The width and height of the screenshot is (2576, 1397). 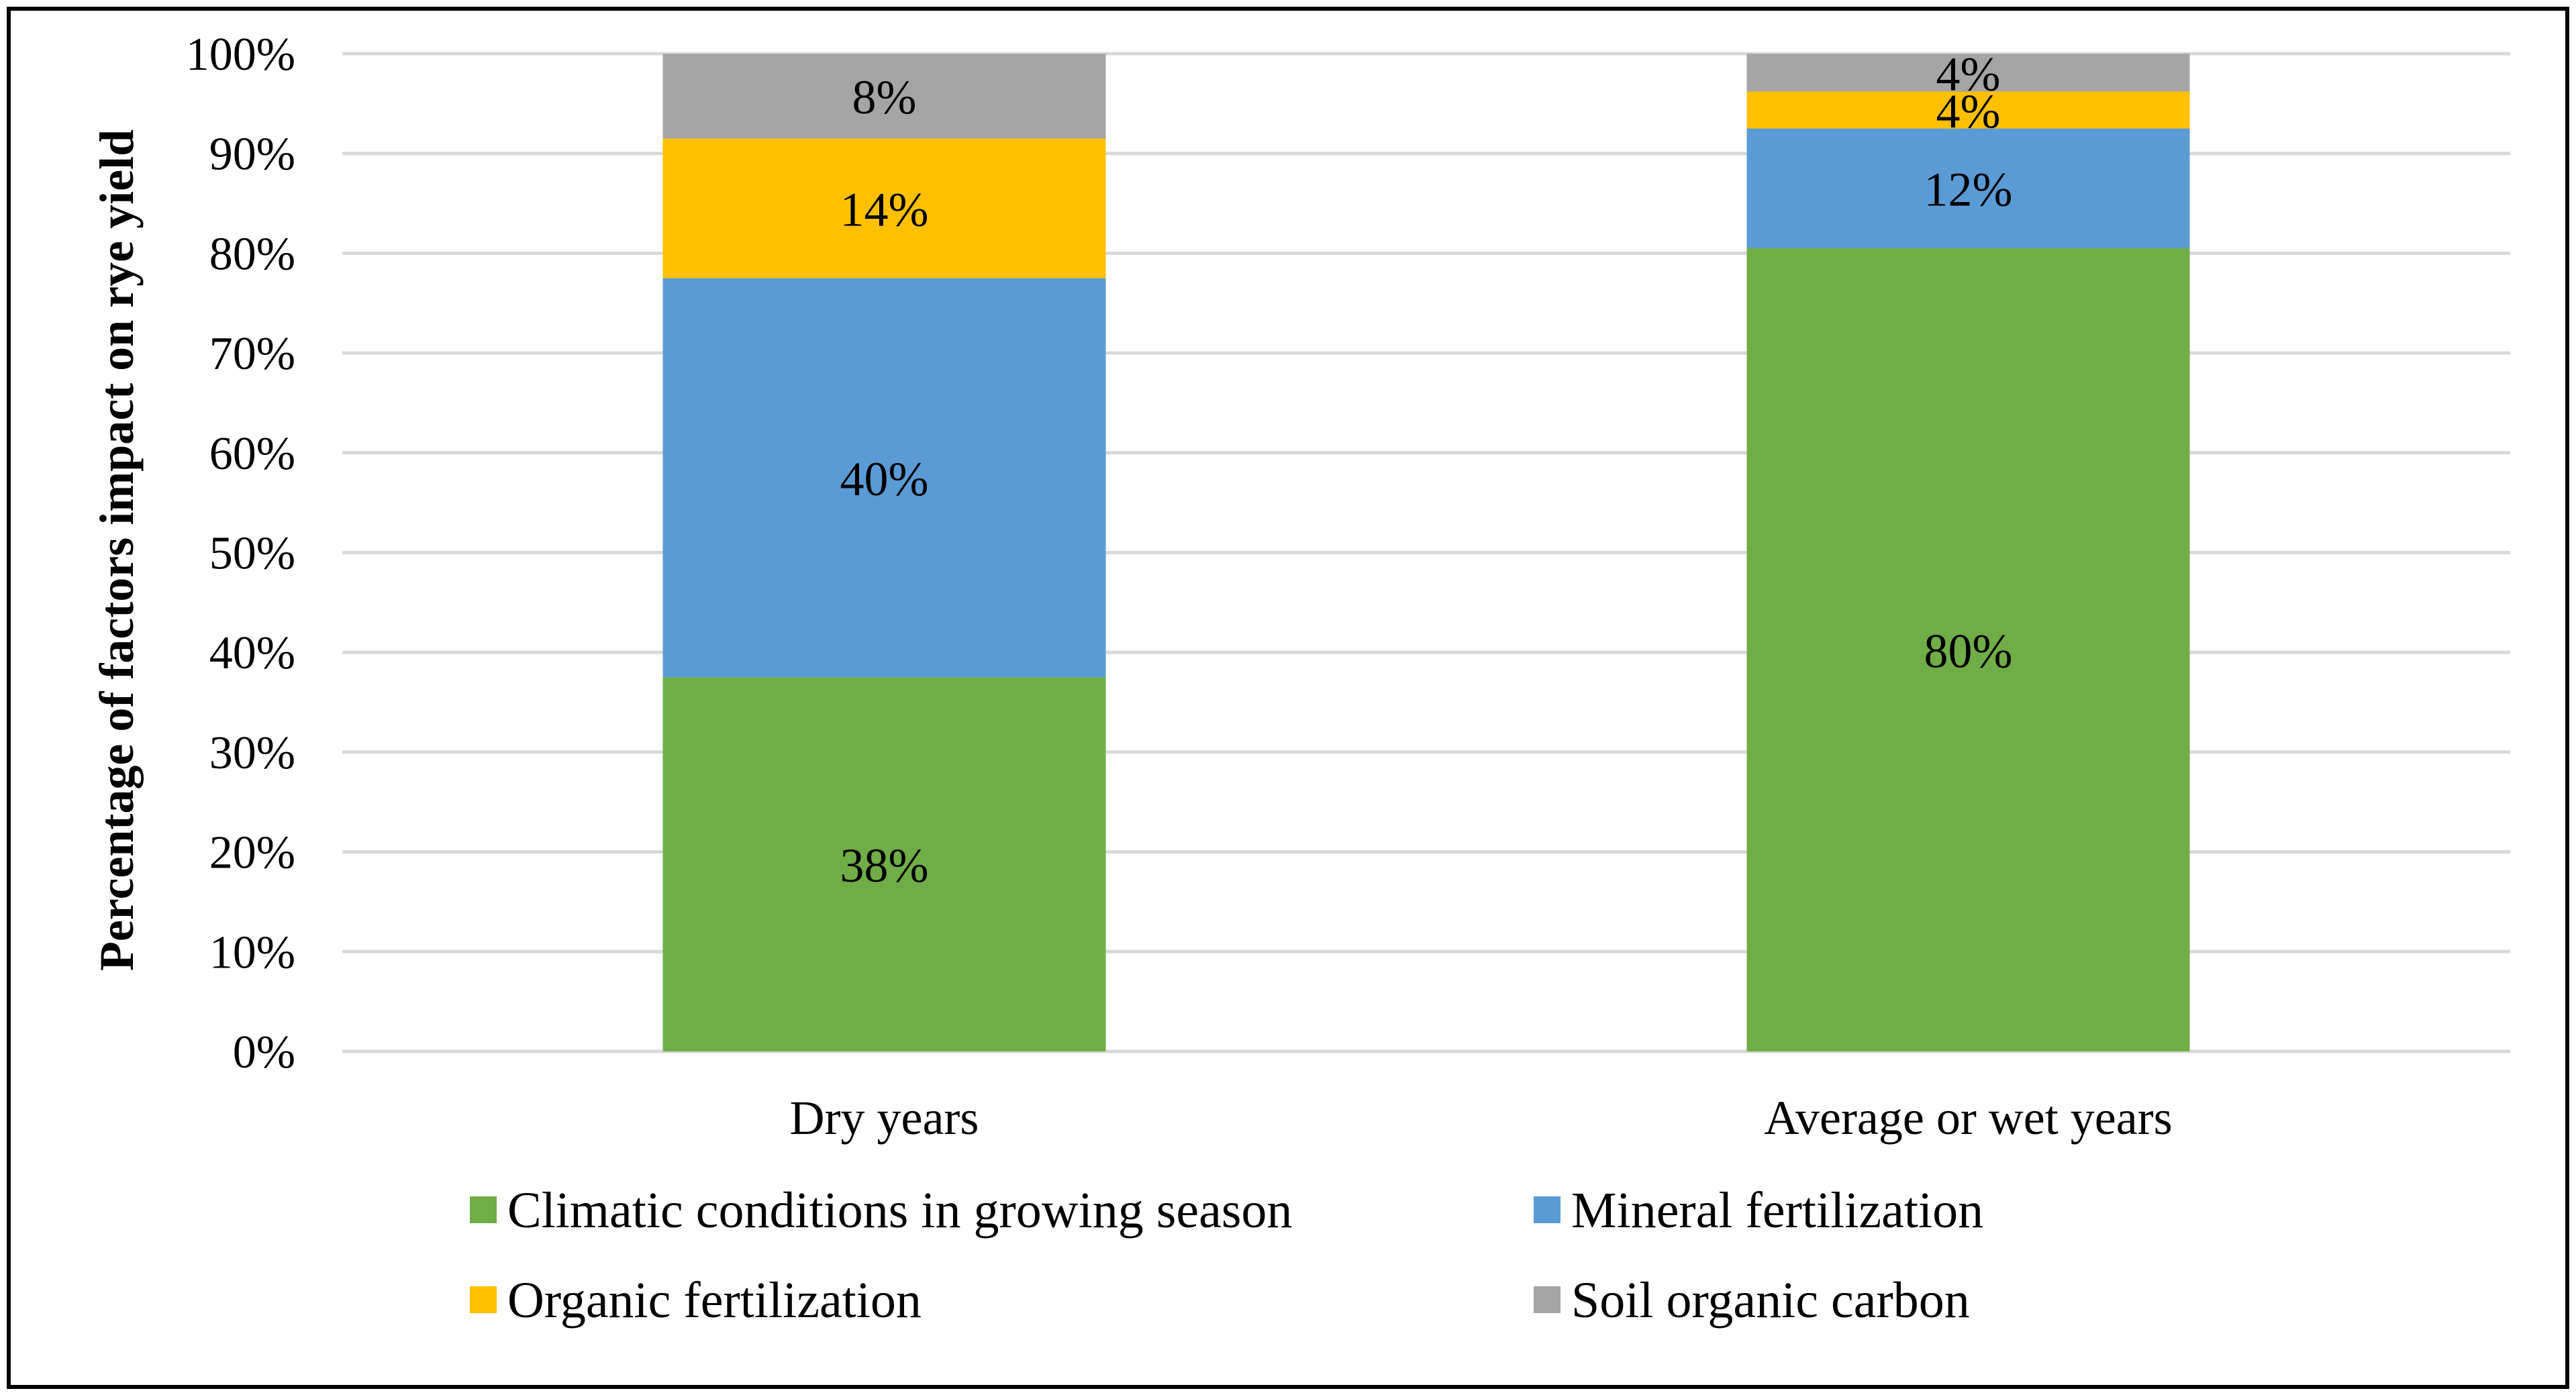 I want to click on y-tick-label: 80%, so click(x=252, y=254).